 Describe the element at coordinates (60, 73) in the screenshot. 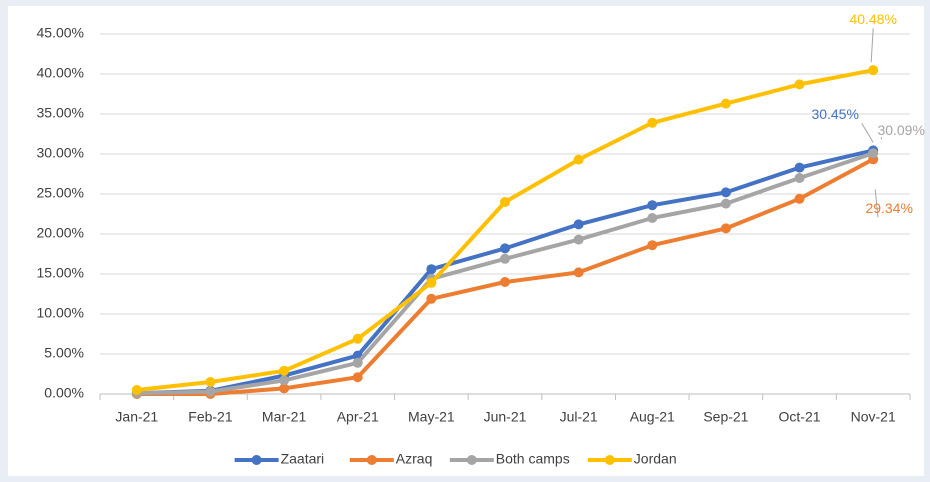

I see `y-tick-label: 40.00%` at that location.